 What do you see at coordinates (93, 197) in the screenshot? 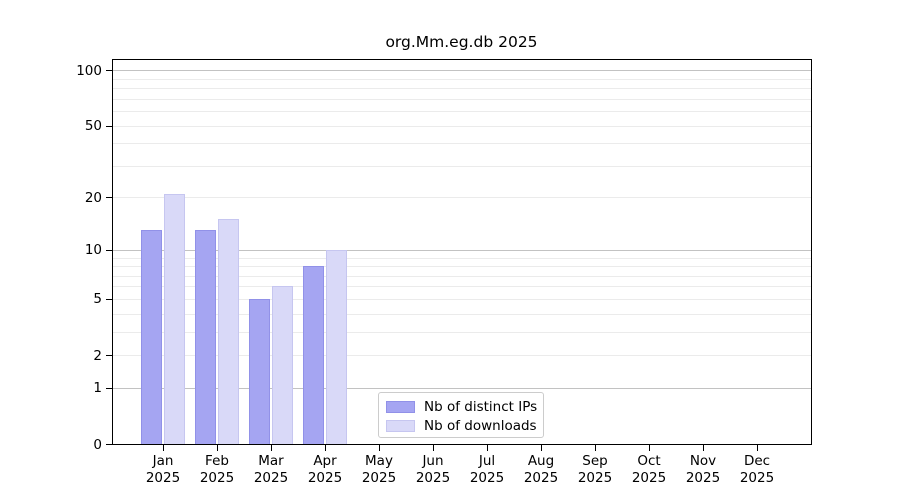
I see `y-tick-label: 20` at bounding box center [93, 197].